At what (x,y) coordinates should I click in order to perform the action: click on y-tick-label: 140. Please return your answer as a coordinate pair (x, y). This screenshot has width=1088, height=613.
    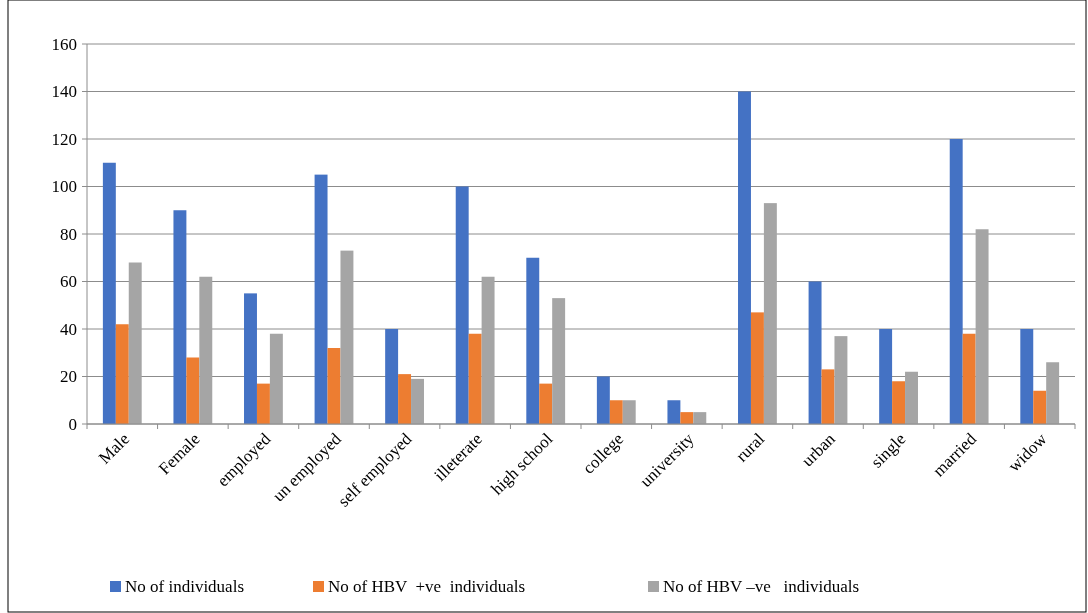
    Looking at the image, I should click on (64, 92).